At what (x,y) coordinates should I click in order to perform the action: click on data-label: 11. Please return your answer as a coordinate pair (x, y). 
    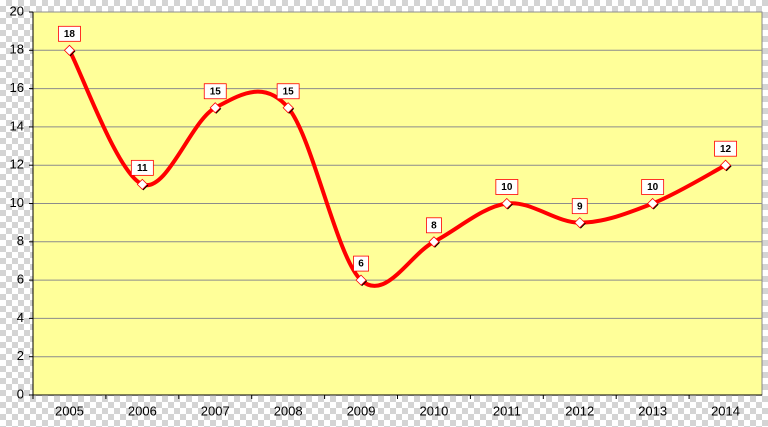
    Looking at the image, I should click on (142, 168).